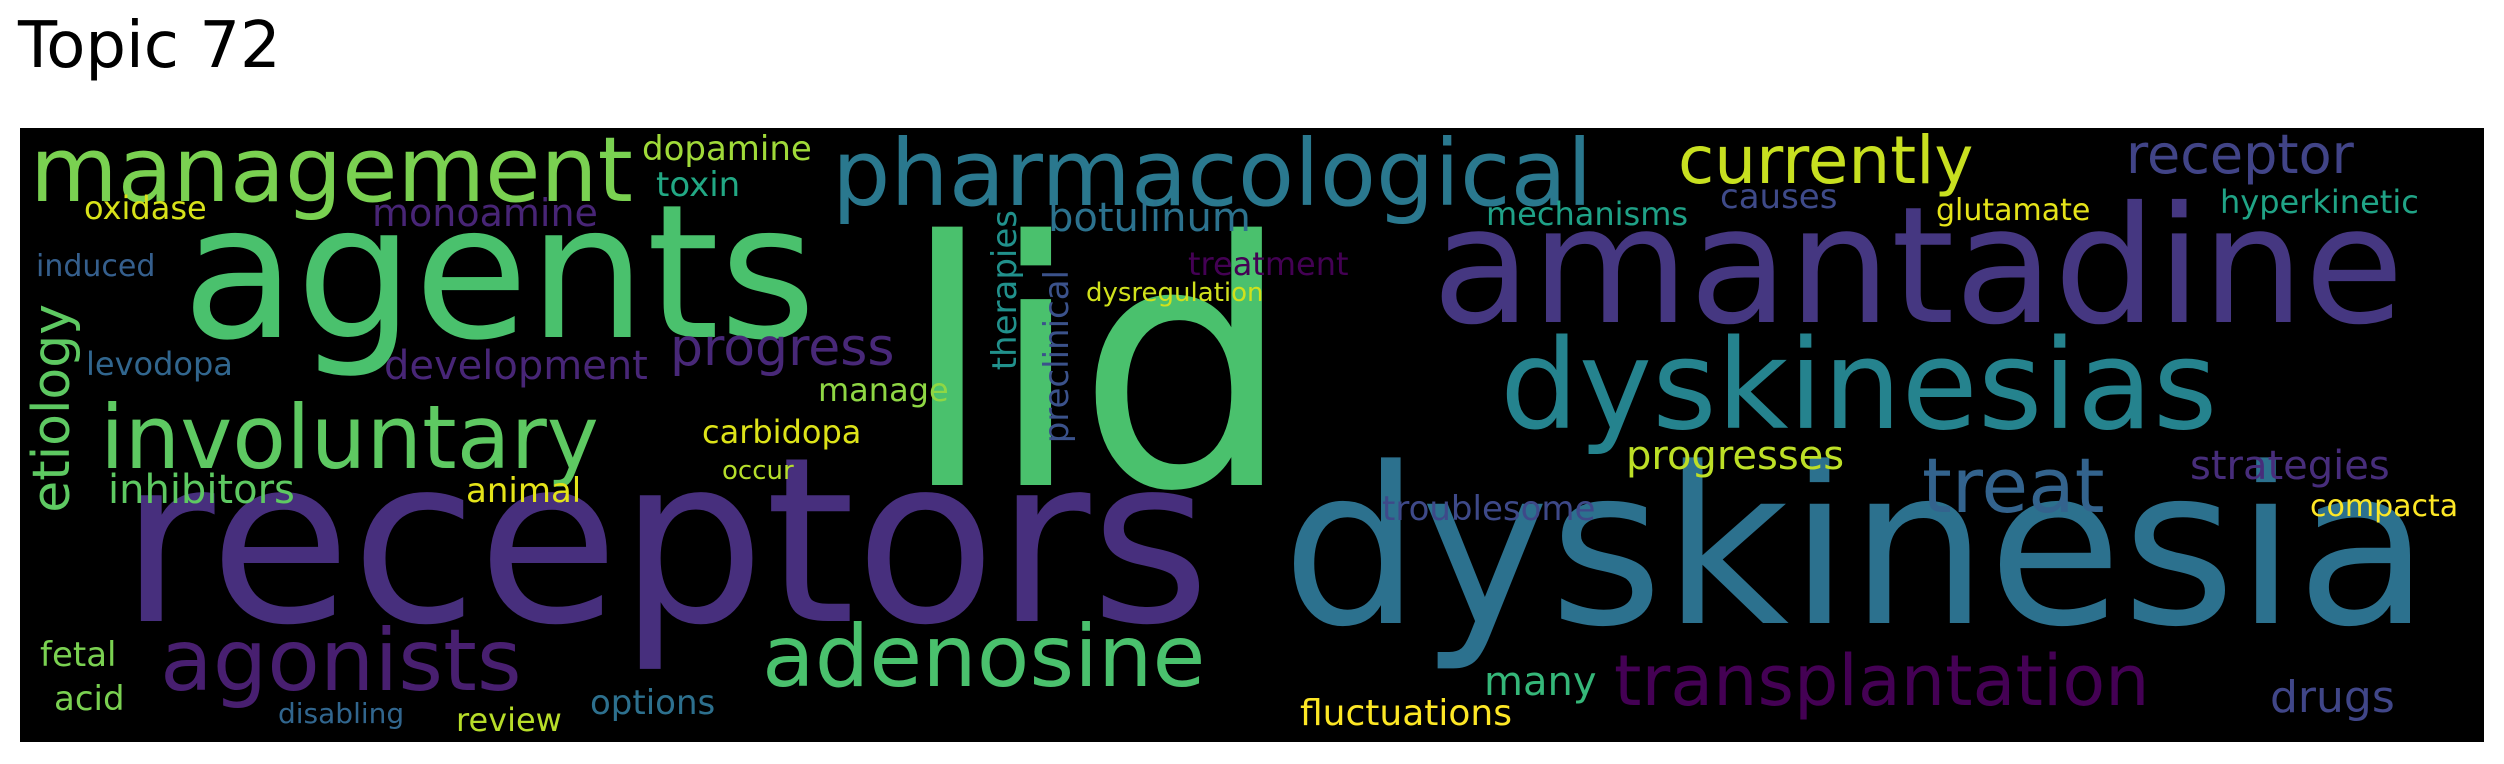 This screenshot has height=764, width=2504. What do you see at coordinates (331, 175) in the screenshot?
I see `word-management: management` at bounding box center [331, 175].